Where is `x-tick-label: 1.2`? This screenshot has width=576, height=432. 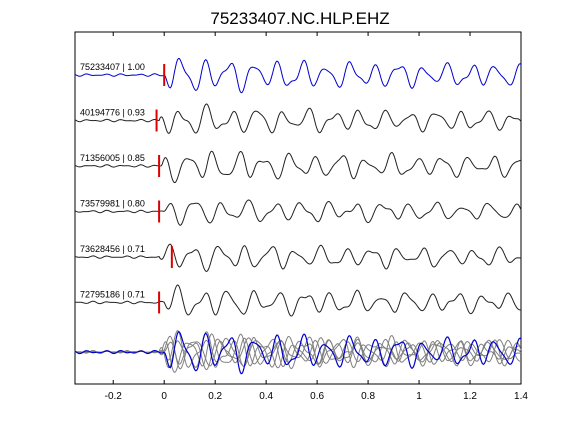 x-tick-label: 1.2 is located at coordinates (470, 396).